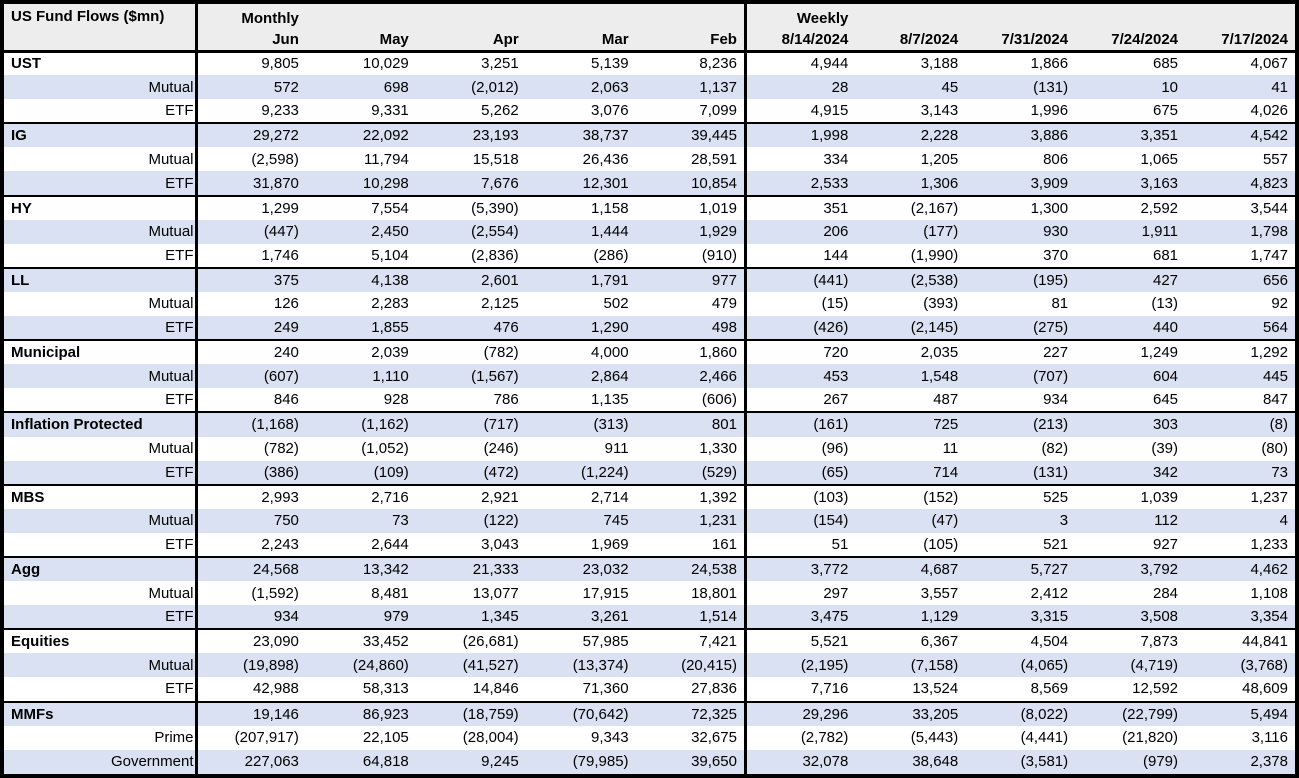 The height and width of the screenshot is (778, 1299). Describe the element at coordinates (910, 87) in the screenshot. I see `value-cell: 45` at that location.